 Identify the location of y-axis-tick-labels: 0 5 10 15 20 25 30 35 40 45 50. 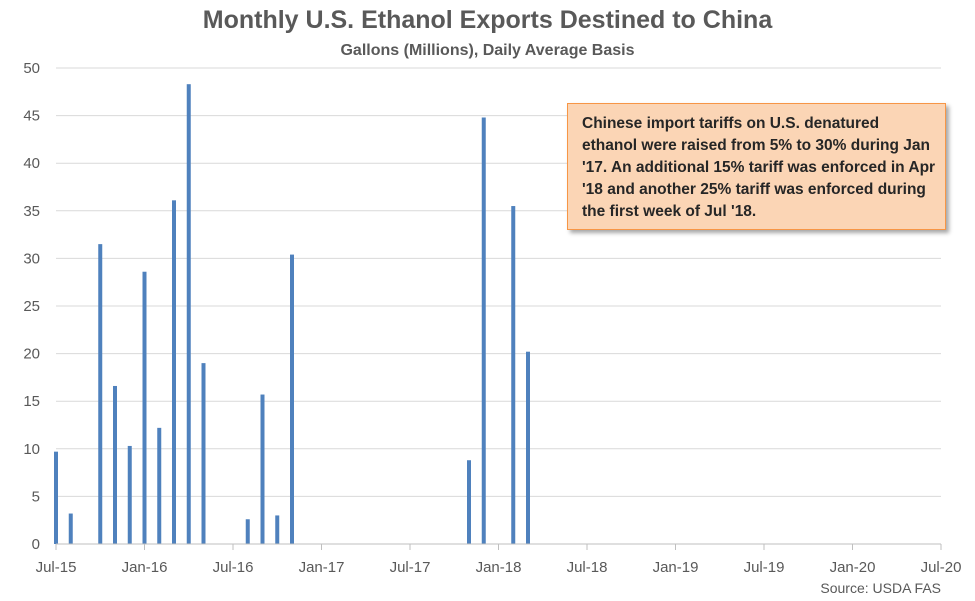
(31, 306).